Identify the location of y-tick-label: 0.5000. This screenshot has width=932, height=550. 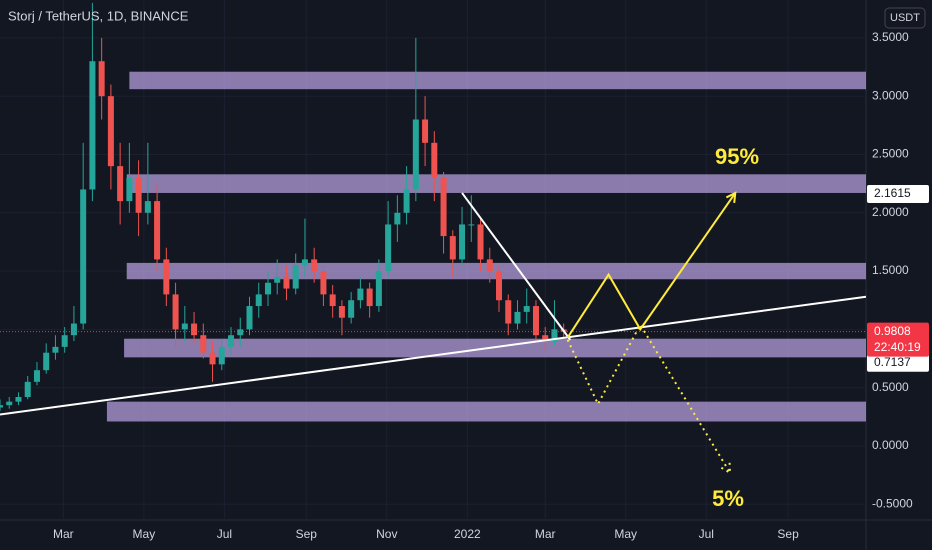
(890, 387).